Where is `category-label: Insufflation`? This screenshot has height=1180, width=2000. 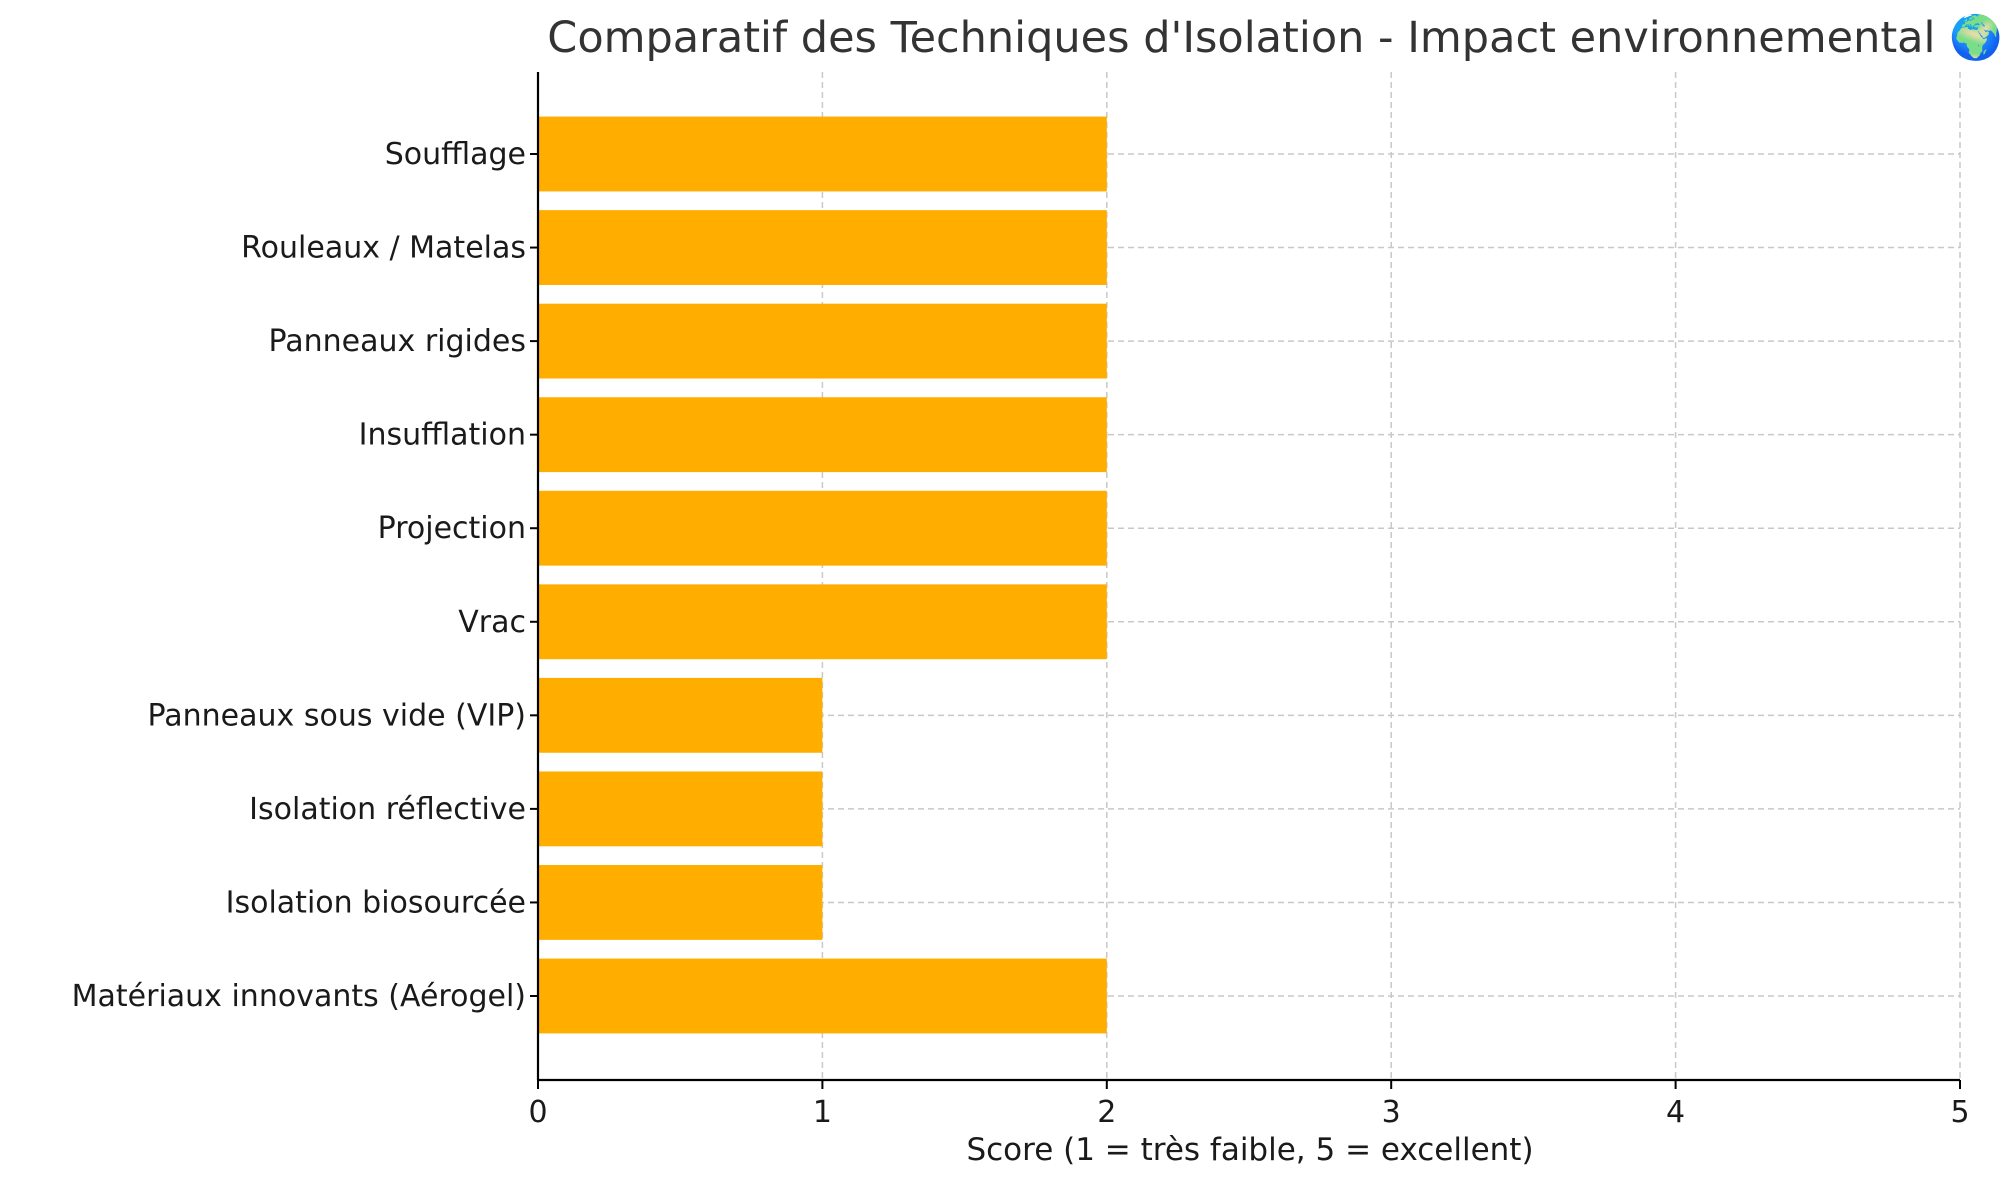
category-label: Insufflation is located at coordinates (442, 435).